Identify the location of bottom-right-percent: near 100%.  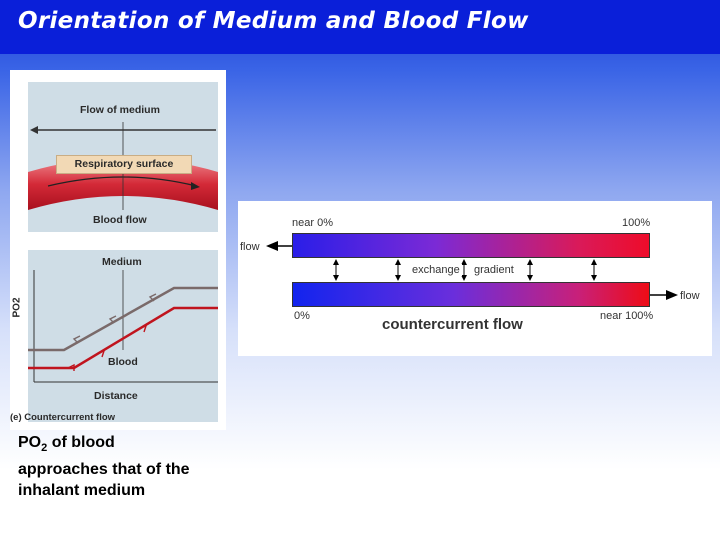
(627, 316).